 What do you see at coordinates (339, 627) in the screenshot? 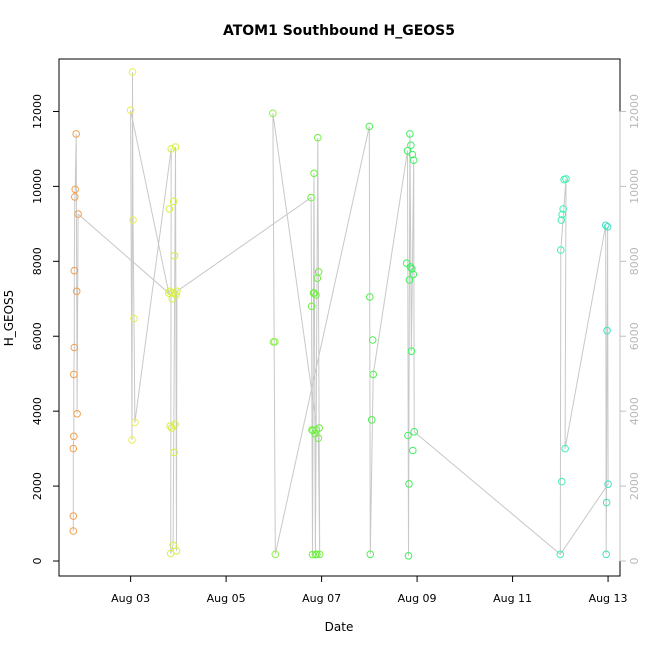
I see `x-axis-title: Date` at bounding box center [339, 627].